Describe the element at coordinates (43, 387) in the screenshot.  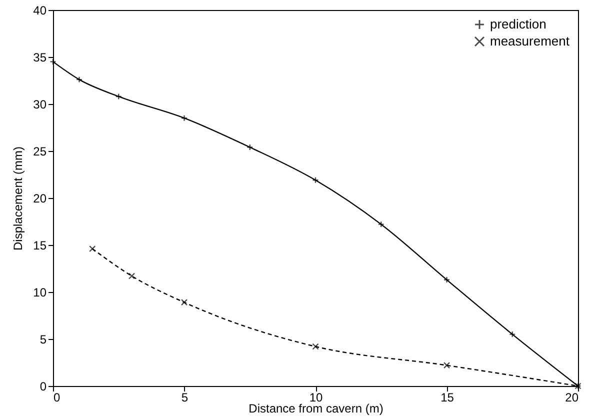
I see `y-tick-label: 0` at that location.